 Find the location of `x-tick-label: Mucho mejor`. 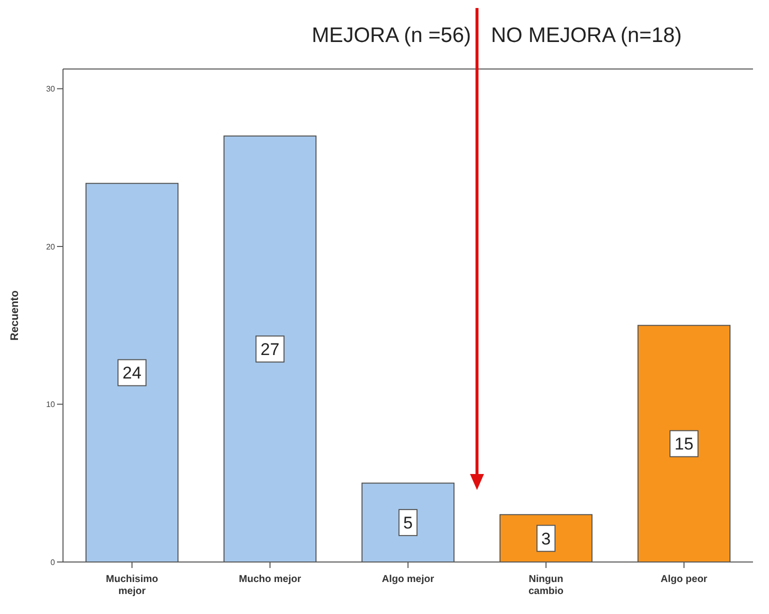

x-tick-label: Mucho mejor is located at coordinates (270, 579).